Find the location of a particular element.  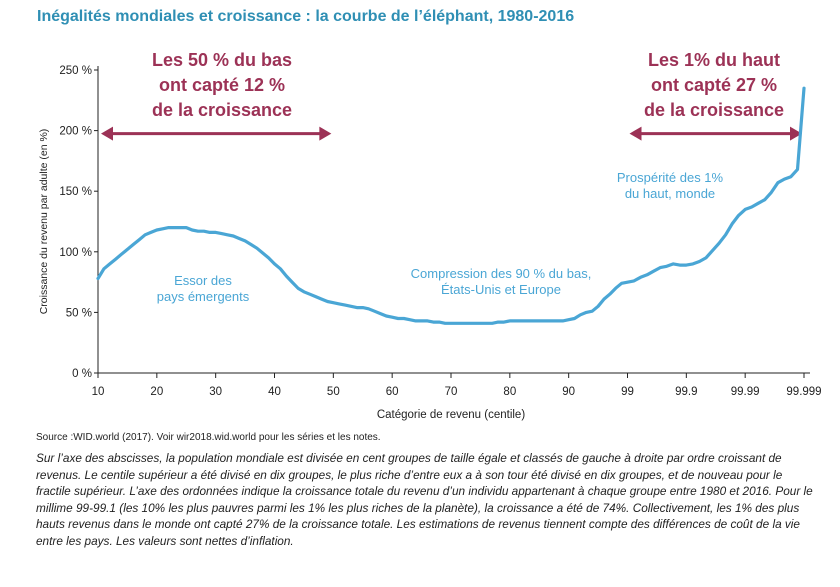

x-tick-label: 20 is located at coordinates (156, 392).